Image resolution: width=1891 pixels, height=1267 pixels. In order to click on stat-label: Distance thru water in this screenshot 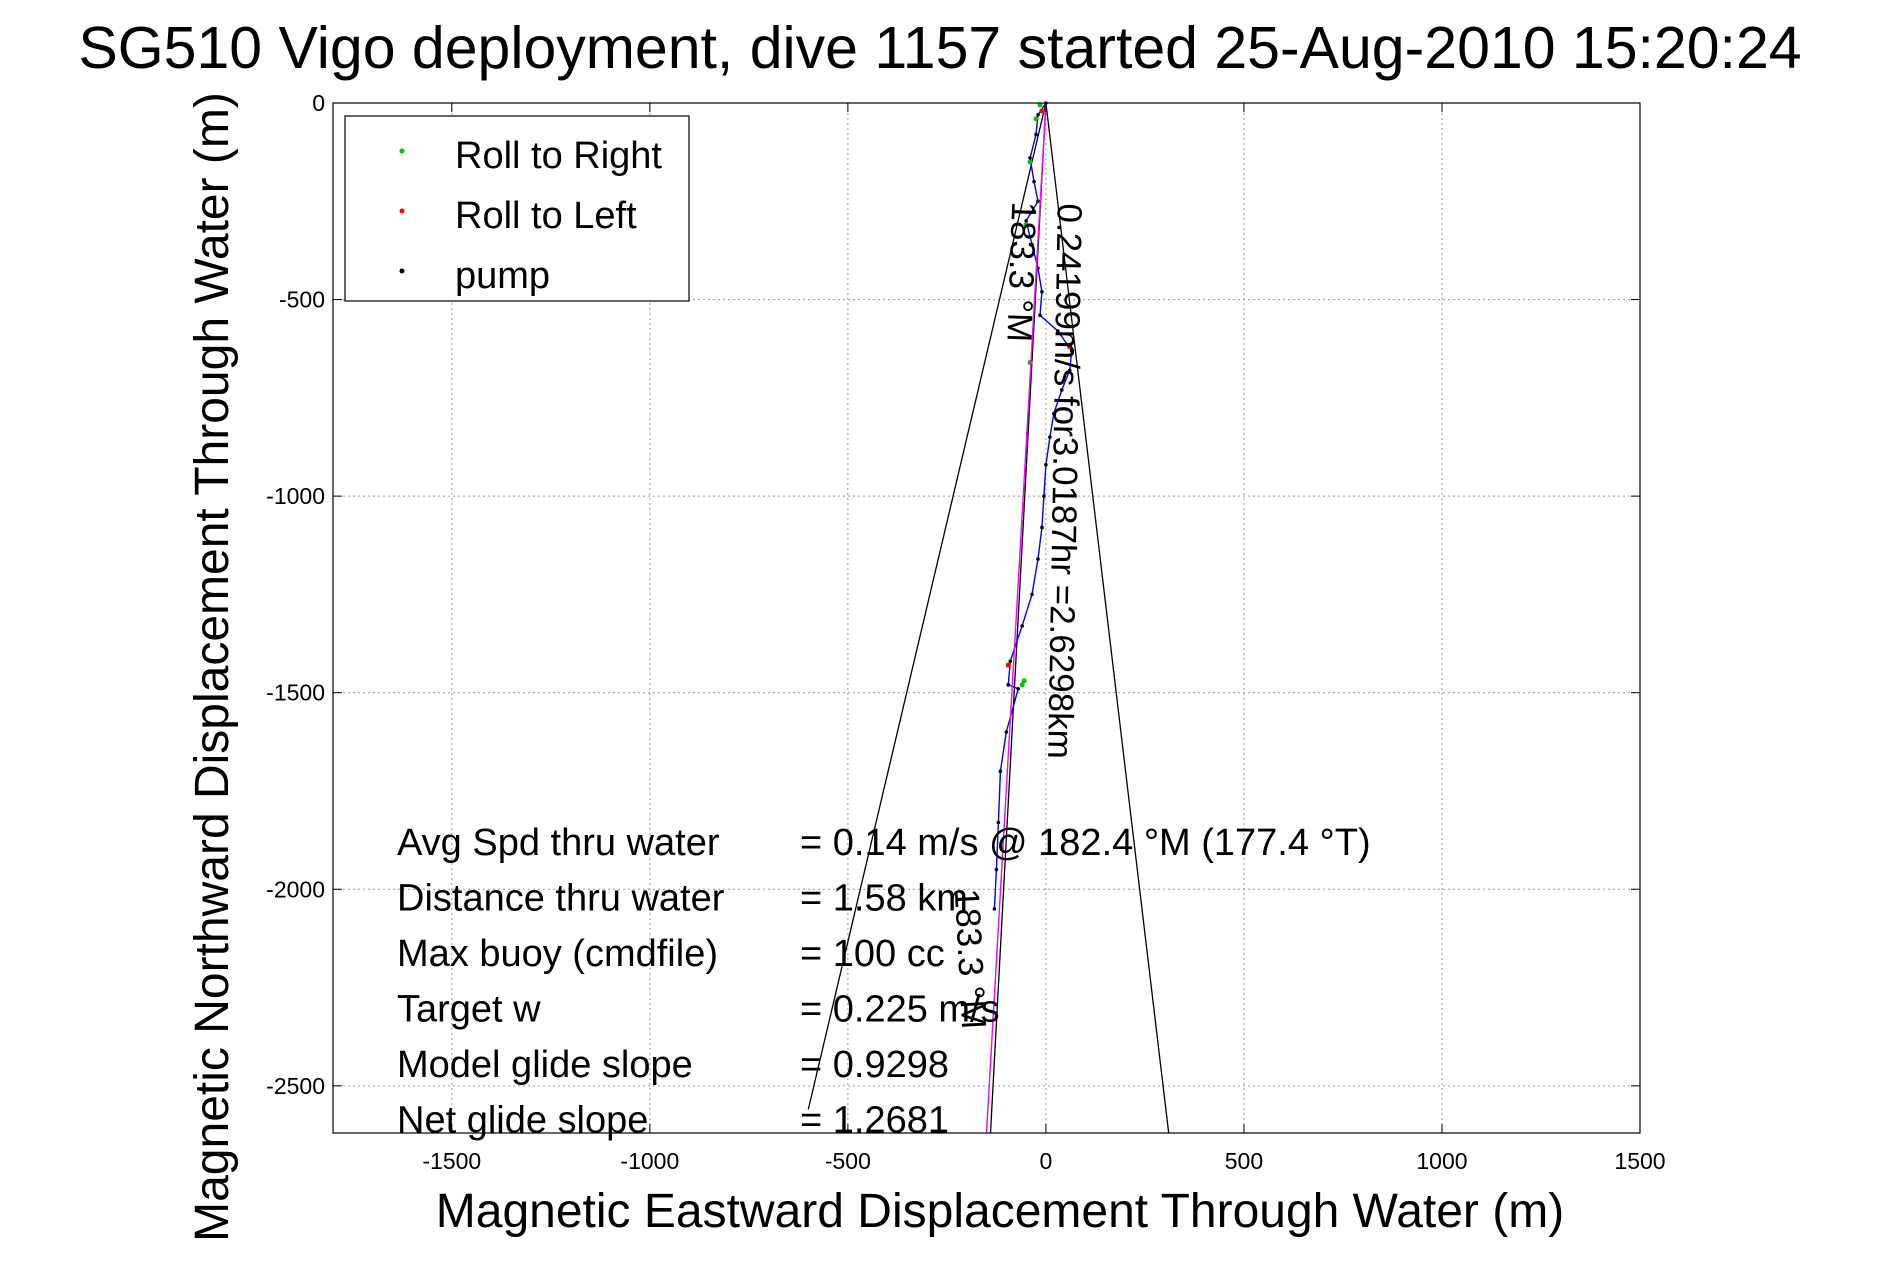, I will do `click(561, 899)`.